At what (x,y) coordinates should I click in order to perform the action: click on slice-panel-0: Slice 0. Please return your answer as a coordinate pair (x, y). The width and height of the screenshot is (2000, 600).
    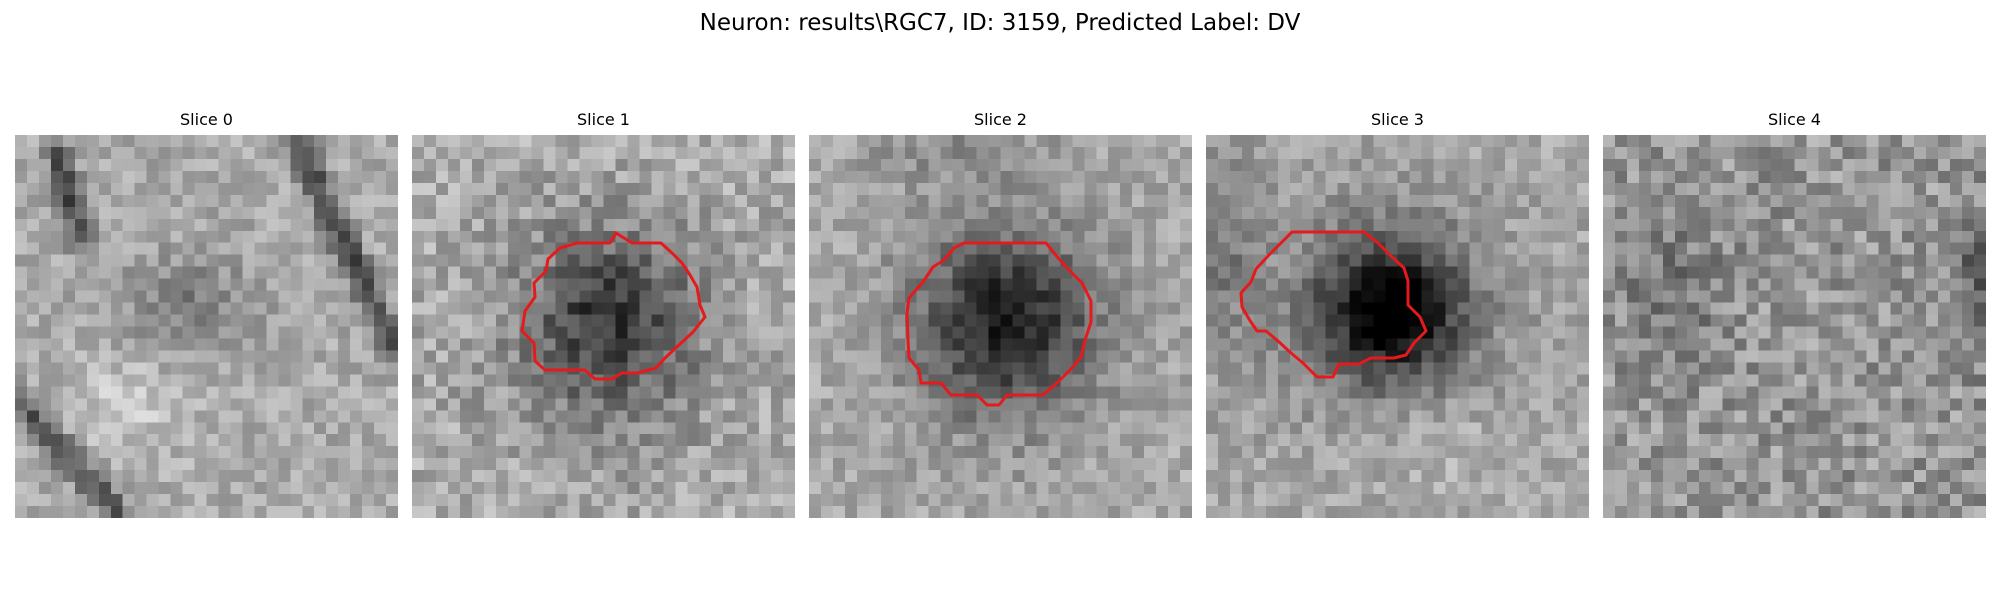
    Looking at the image, I should click on (206, 314).